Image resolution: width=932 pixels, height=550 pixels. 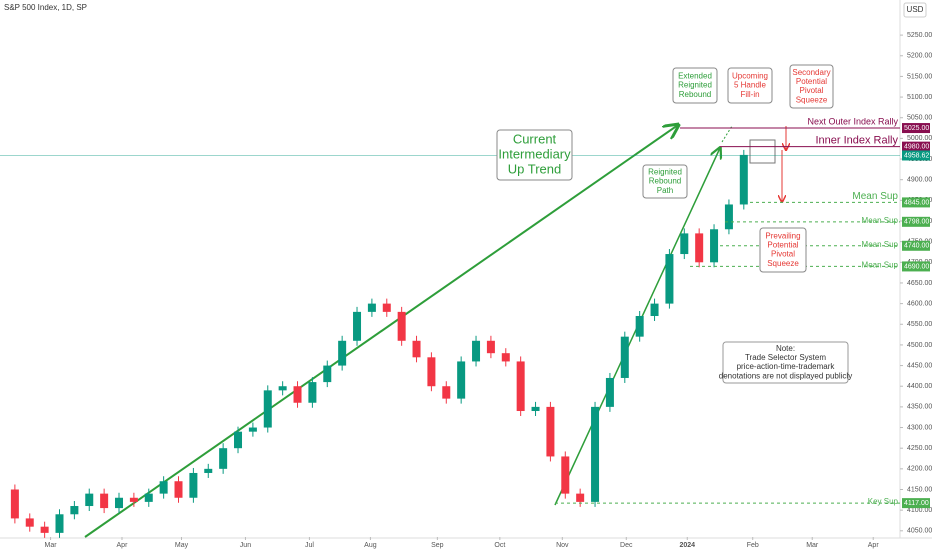 I want to click on callout-text: Path, so click(x=665, y=190).